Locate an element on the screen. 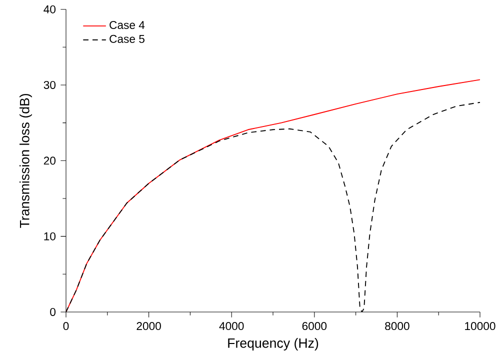 This screenshot has height=363, width=500. legend-label: Case 5 is located at coordinates (127, 38).